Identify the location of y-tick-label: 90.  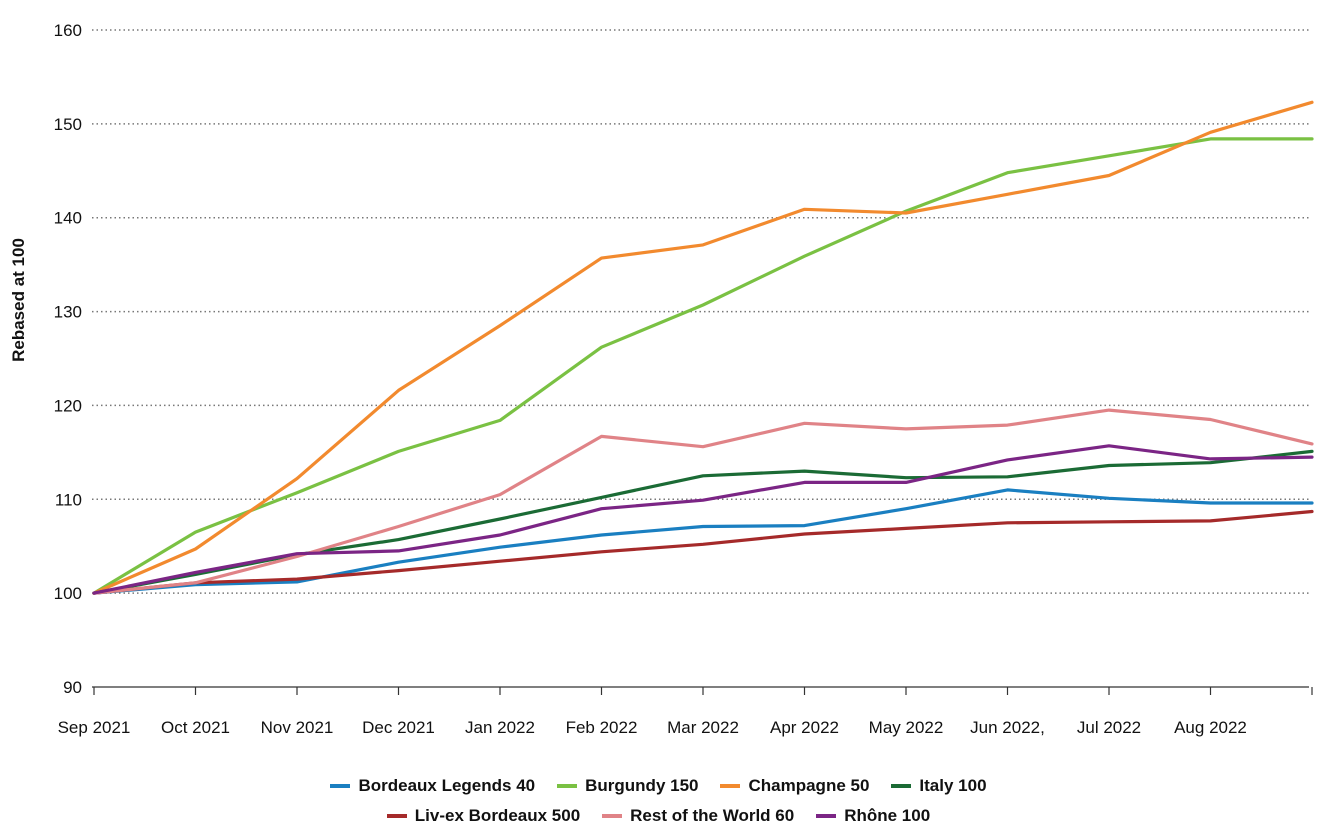
(72, 687).